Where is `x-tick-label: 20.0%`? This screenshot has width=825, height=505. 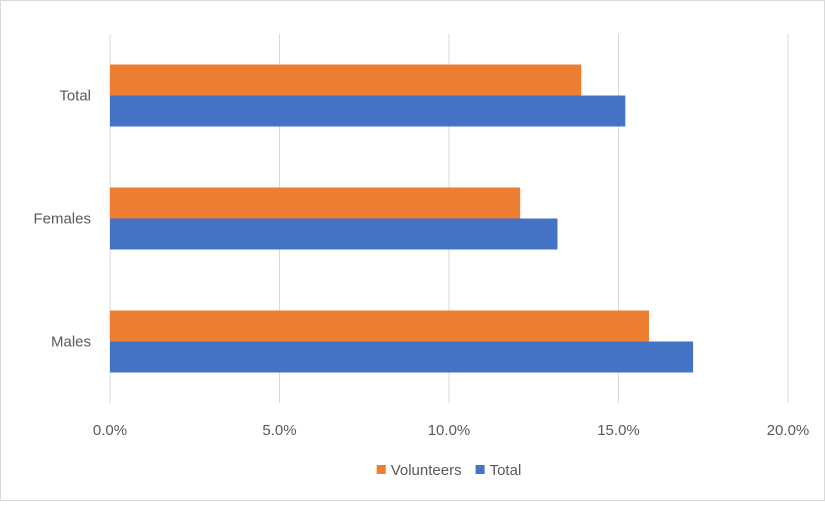 x-tick-label: 20.0% is located at coordinates (788, 430).